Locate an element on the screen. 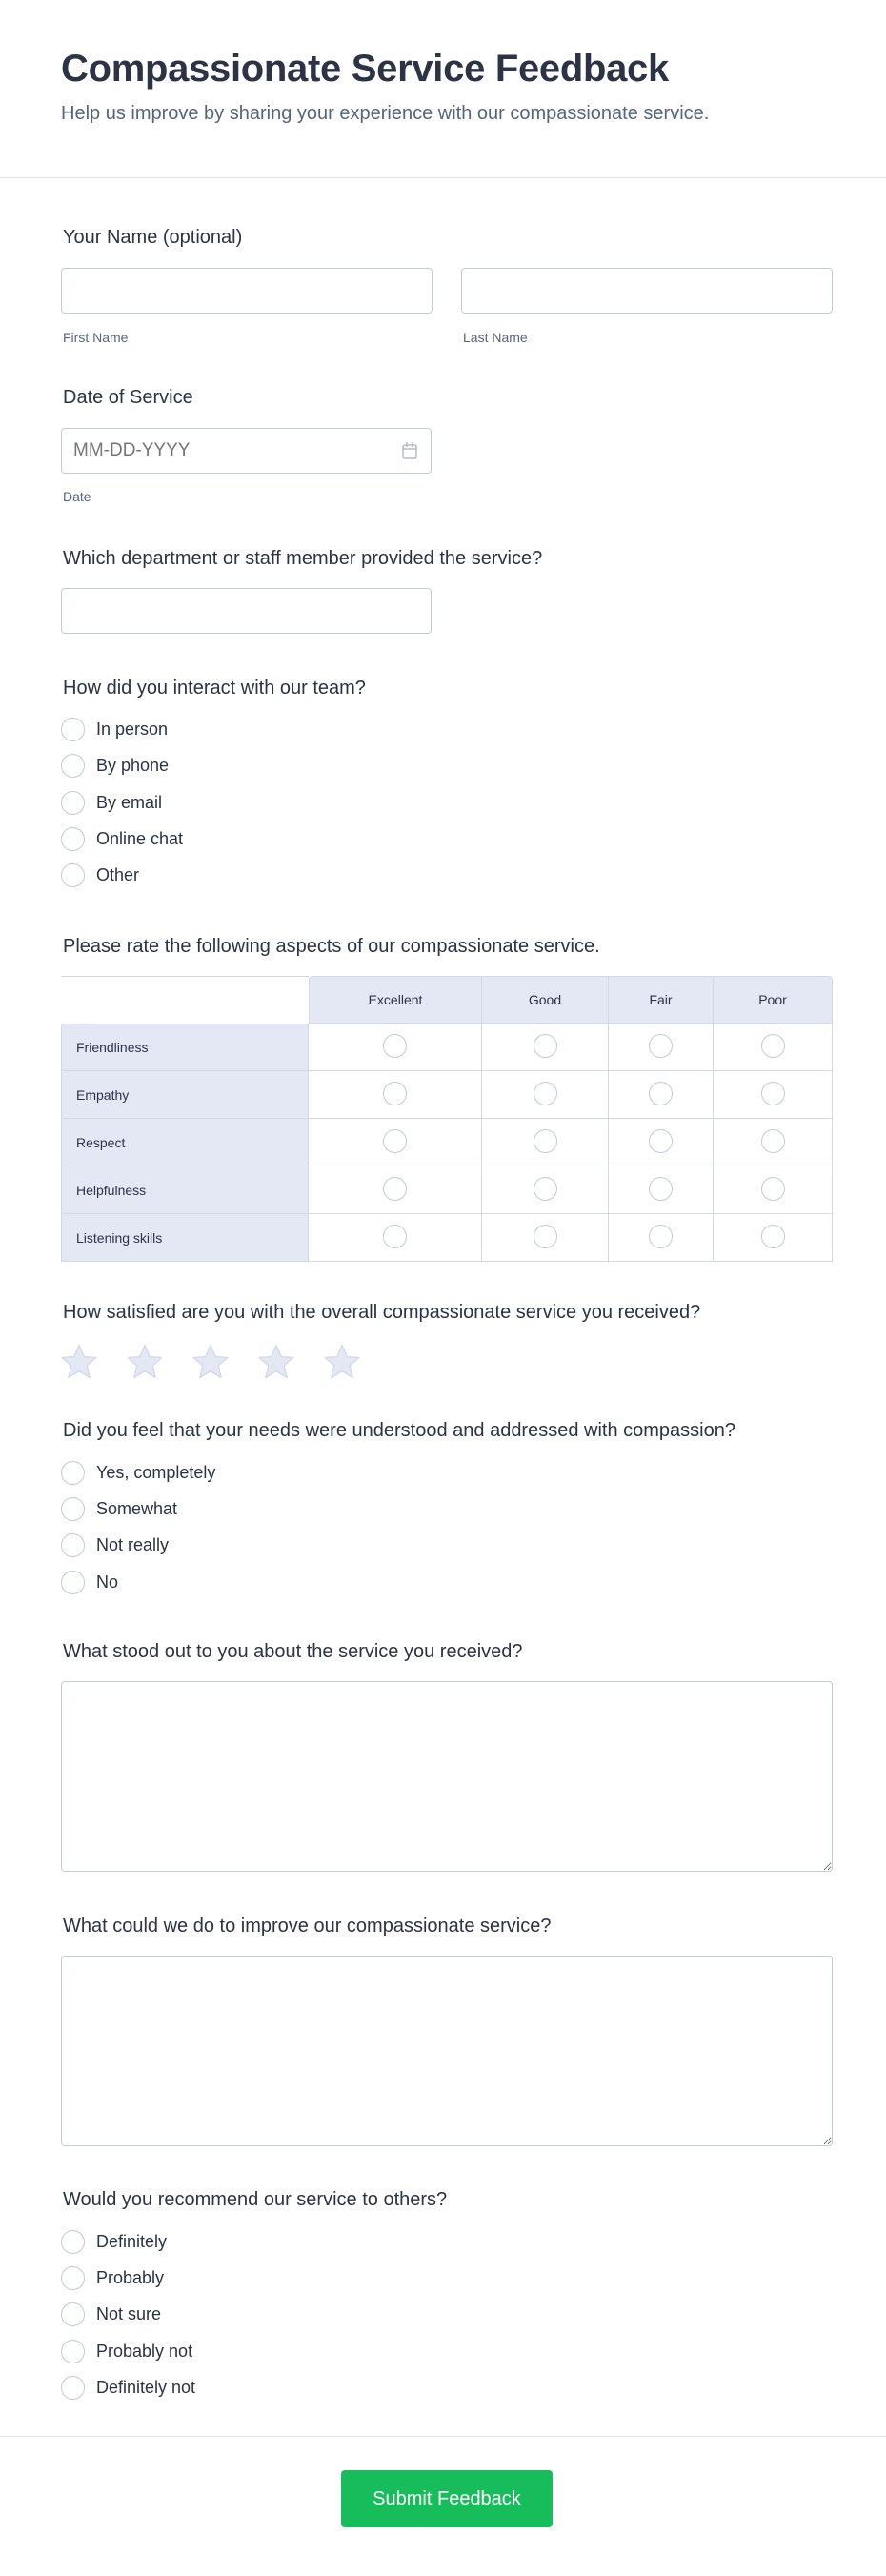 The image size is (886, 2576). option-label: In person is located at coordinates (132, 729).